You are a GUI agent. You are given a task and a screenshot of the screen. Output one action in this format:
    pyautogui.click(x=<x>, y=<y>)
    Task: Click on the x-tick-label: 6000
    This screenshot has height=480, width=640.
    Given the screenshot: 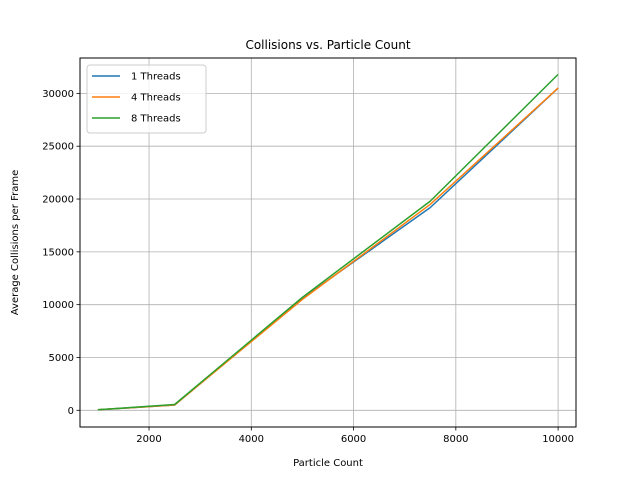 What is the action you would take?
    pyautogui.click(x=353, y=439)
    